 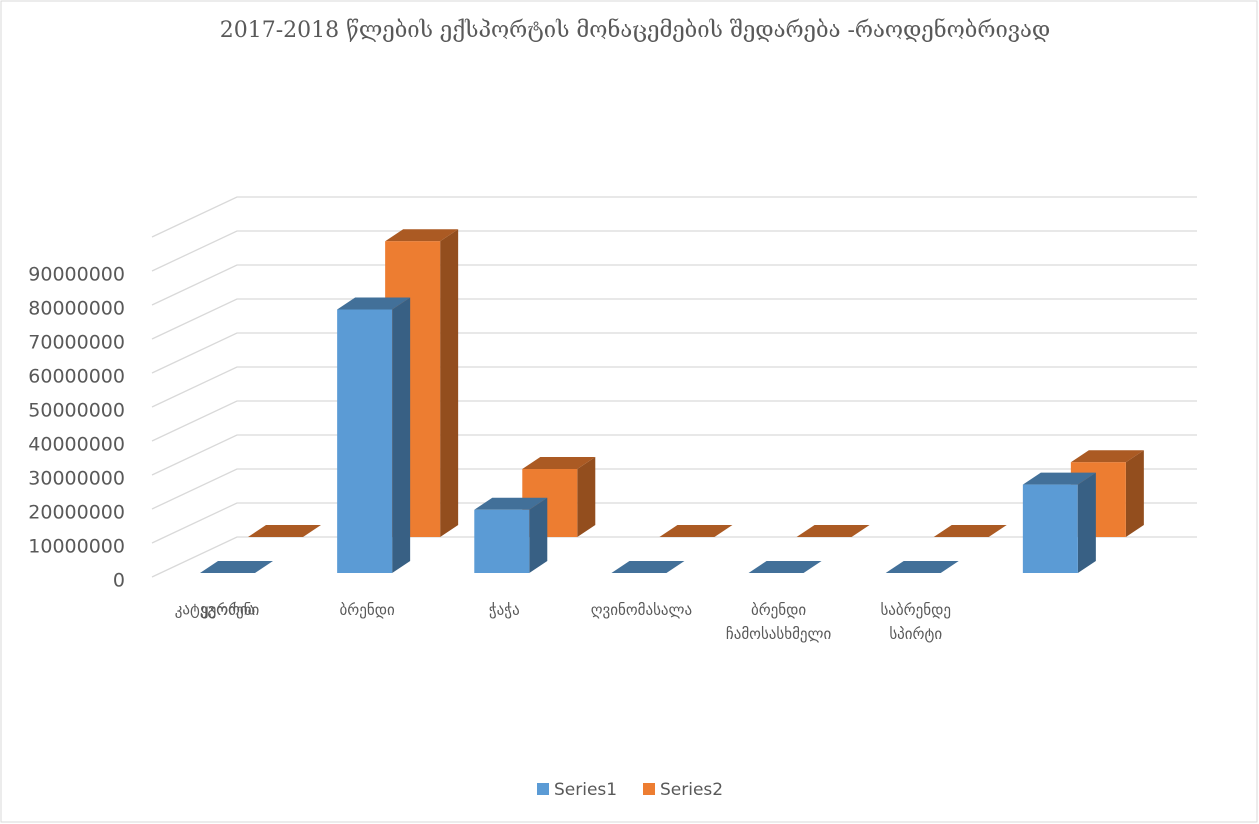 I want to click on x-tick-label: ბრენდი ჩამოსასხმელი, so click(x=779, y=622).